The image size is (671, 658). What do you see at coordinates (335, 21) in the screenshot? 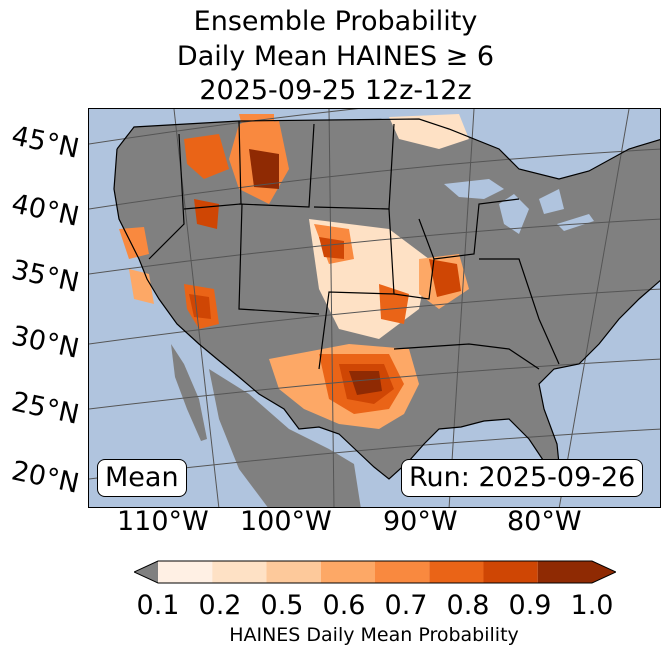
I see `chart-title-line-1: Ensemble Probability` at bounding box center [335, 21].